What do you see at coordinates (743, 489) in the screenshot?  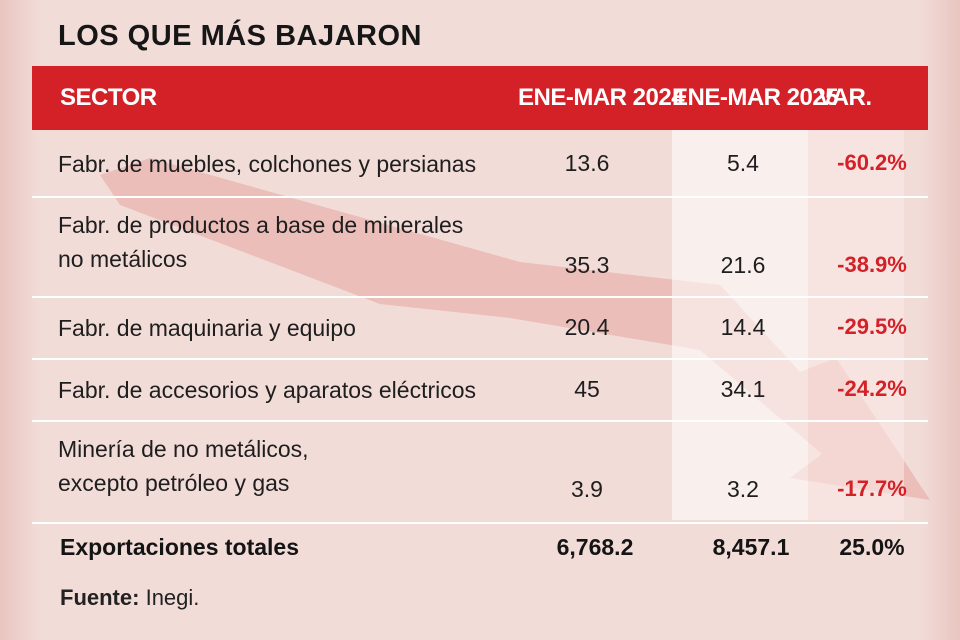 I see `value-2025: 3.2` at bounding box center [743, 489].